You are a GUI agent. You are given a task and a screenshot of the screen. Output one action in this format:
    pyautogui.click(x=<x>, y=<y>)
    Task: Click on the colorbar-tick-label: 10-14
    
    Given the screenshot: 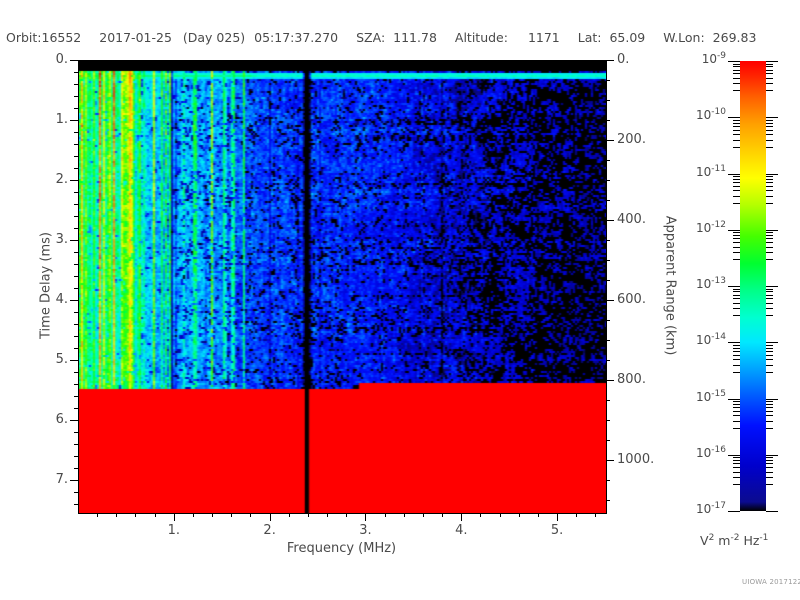 What is the action you would take?
    pyautogui.click(x=702, y=340)
    